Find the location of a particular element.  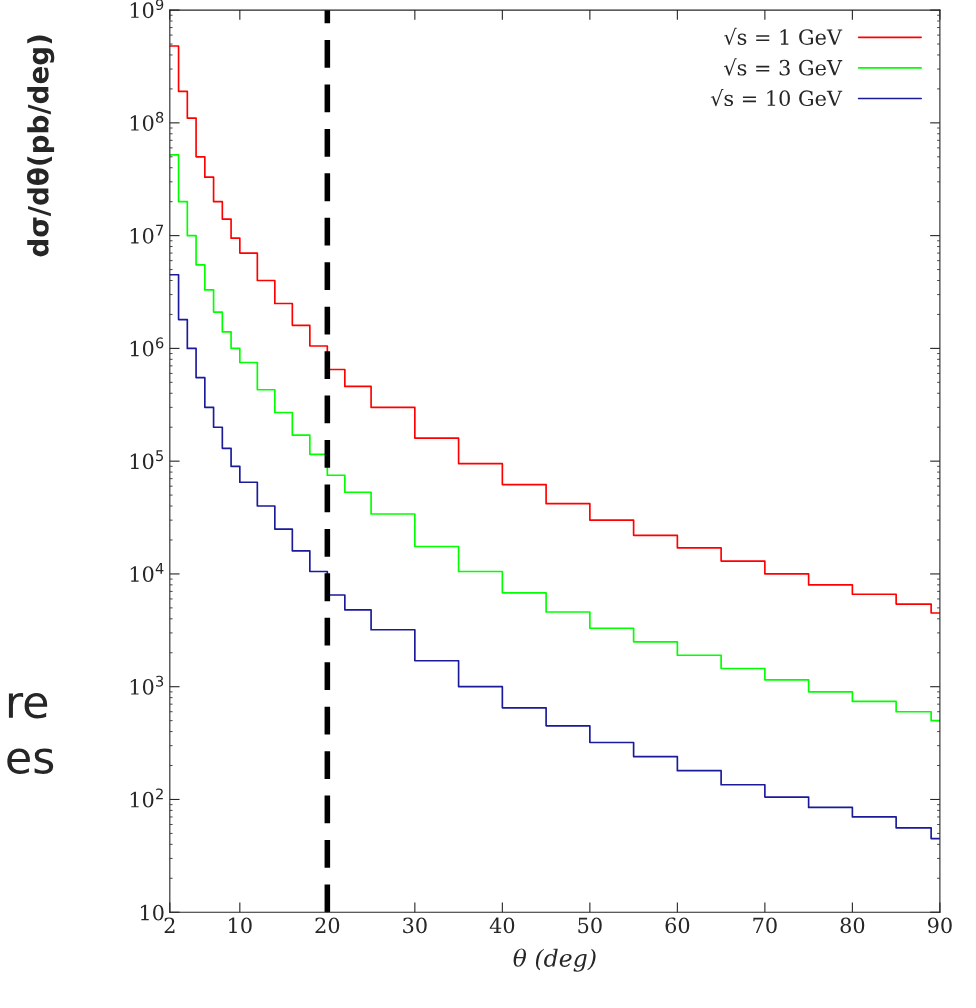

y-tick-label: 10$^{7}$ is located at coordinates (147, 234).